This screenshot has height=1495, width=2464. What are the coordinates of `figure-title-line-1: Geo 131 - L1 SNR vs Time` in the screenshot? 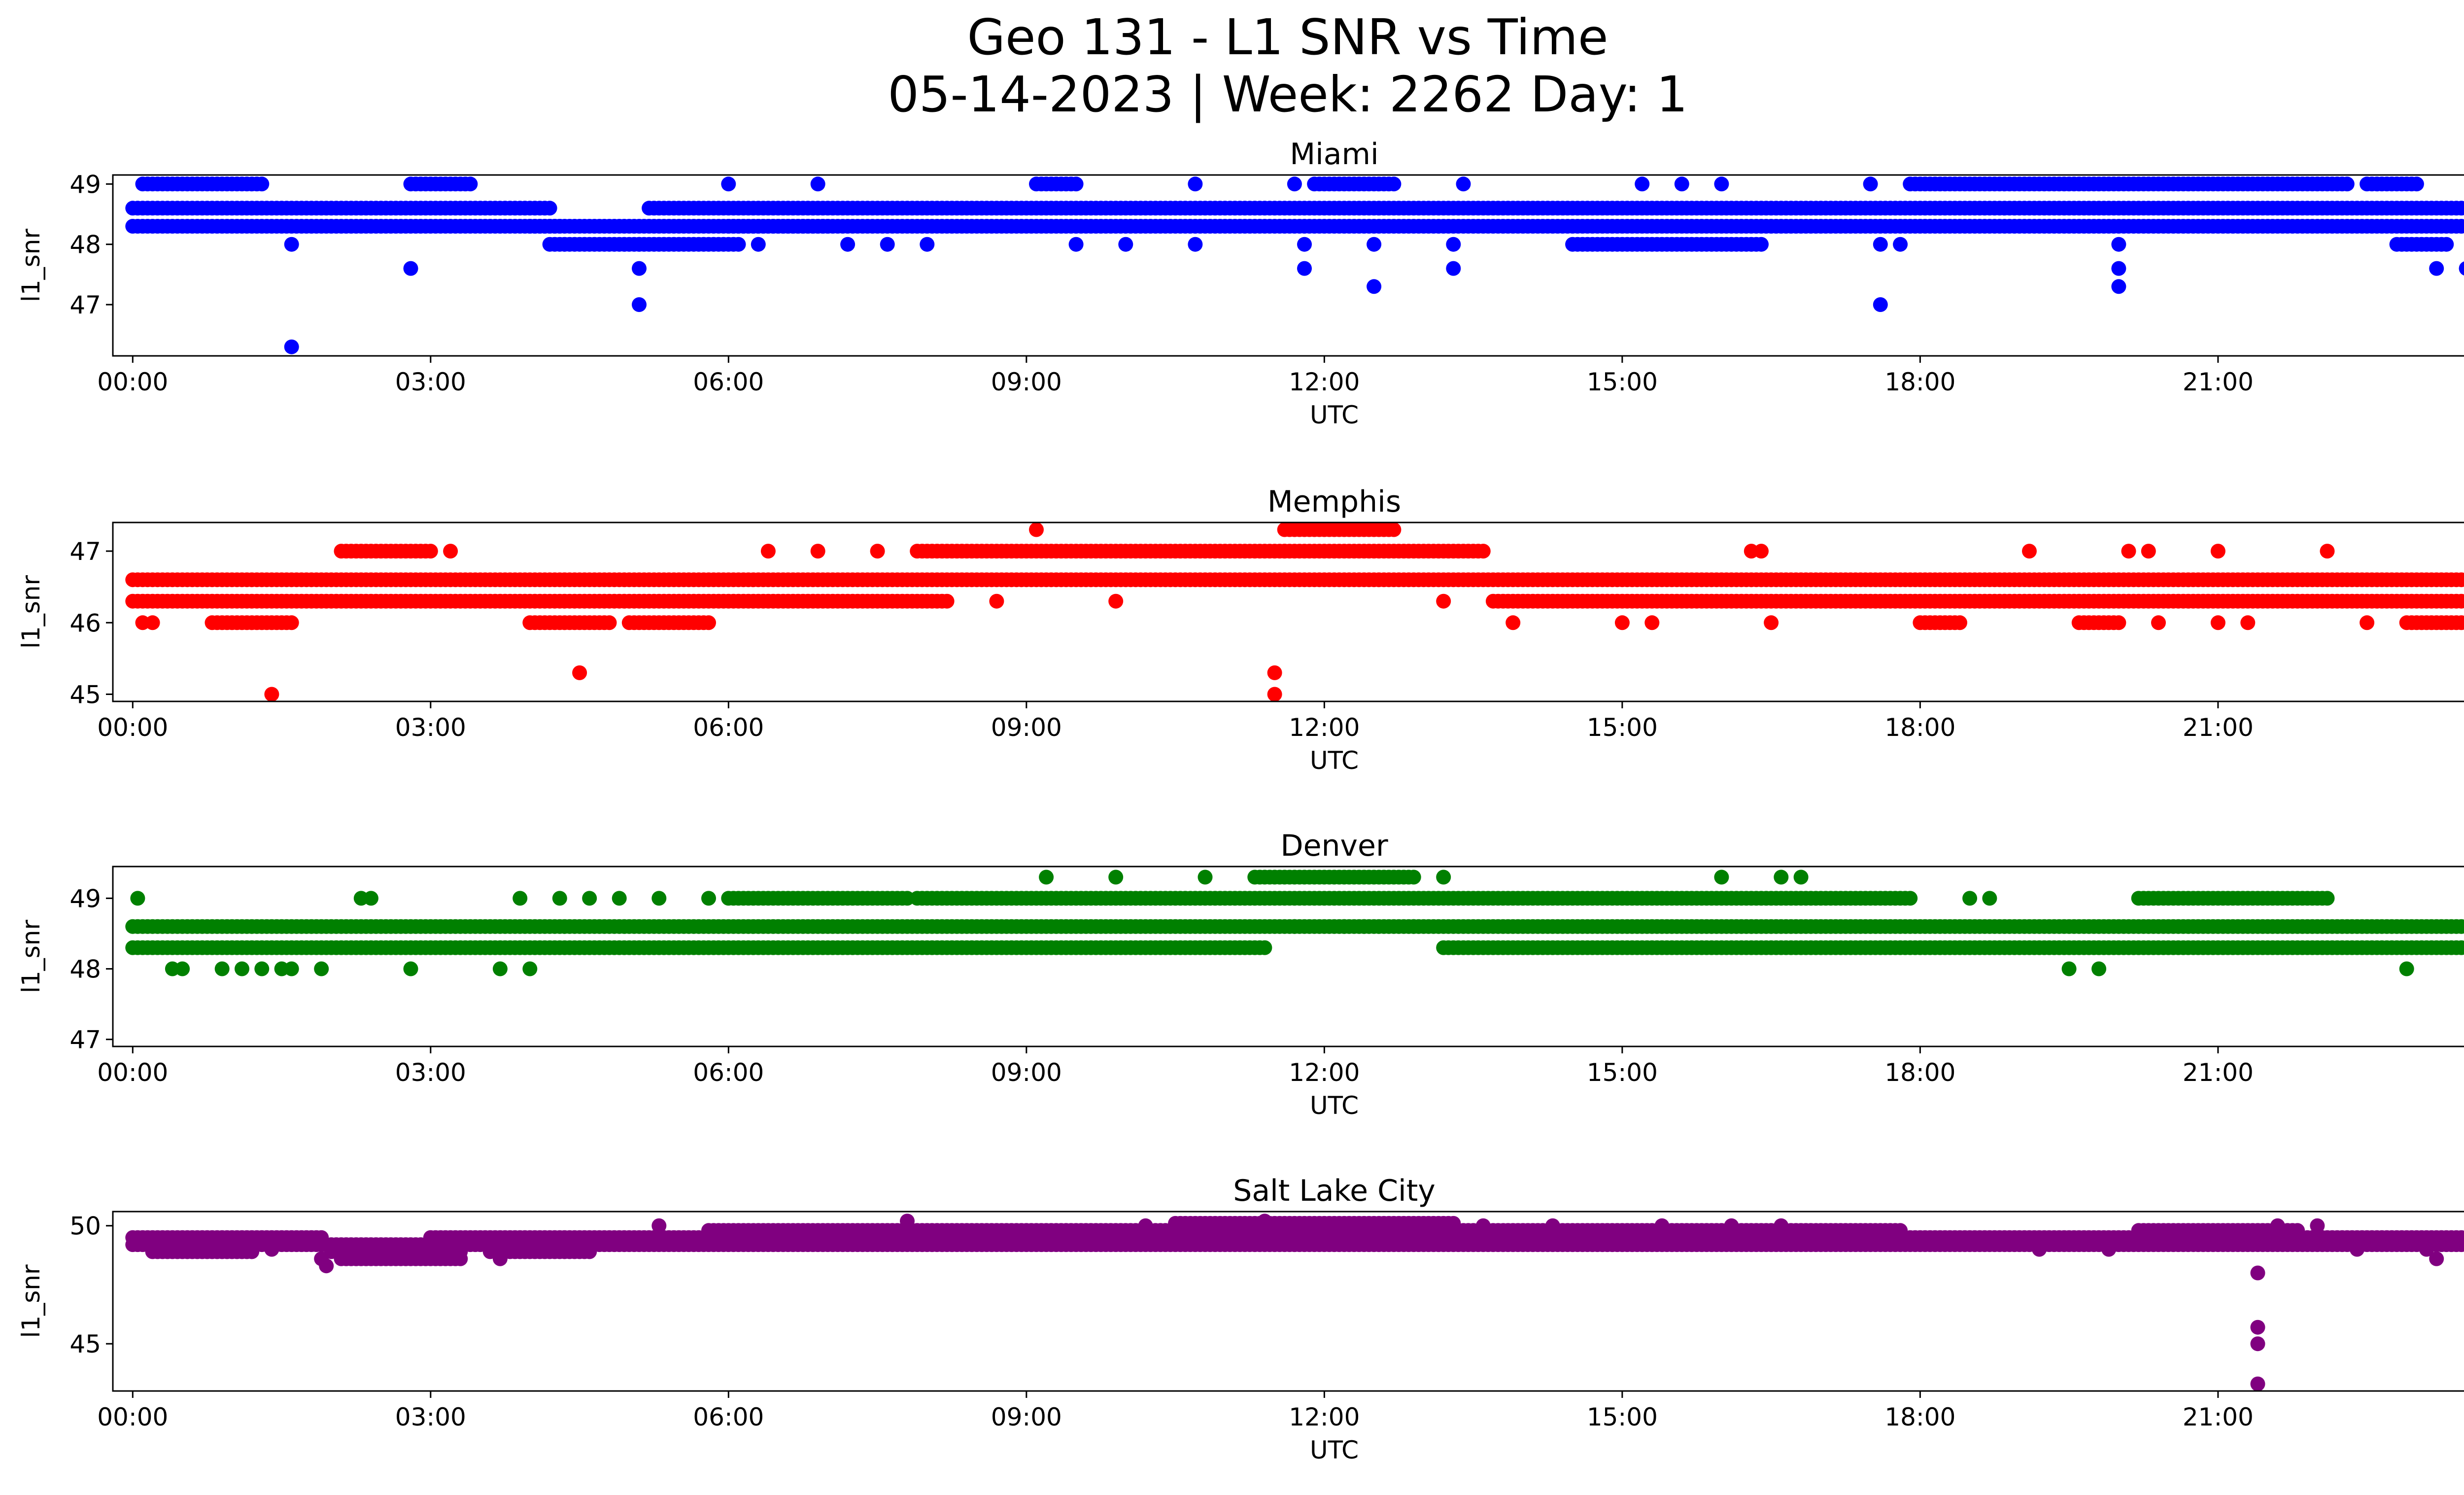 It's located at (1287, 37).